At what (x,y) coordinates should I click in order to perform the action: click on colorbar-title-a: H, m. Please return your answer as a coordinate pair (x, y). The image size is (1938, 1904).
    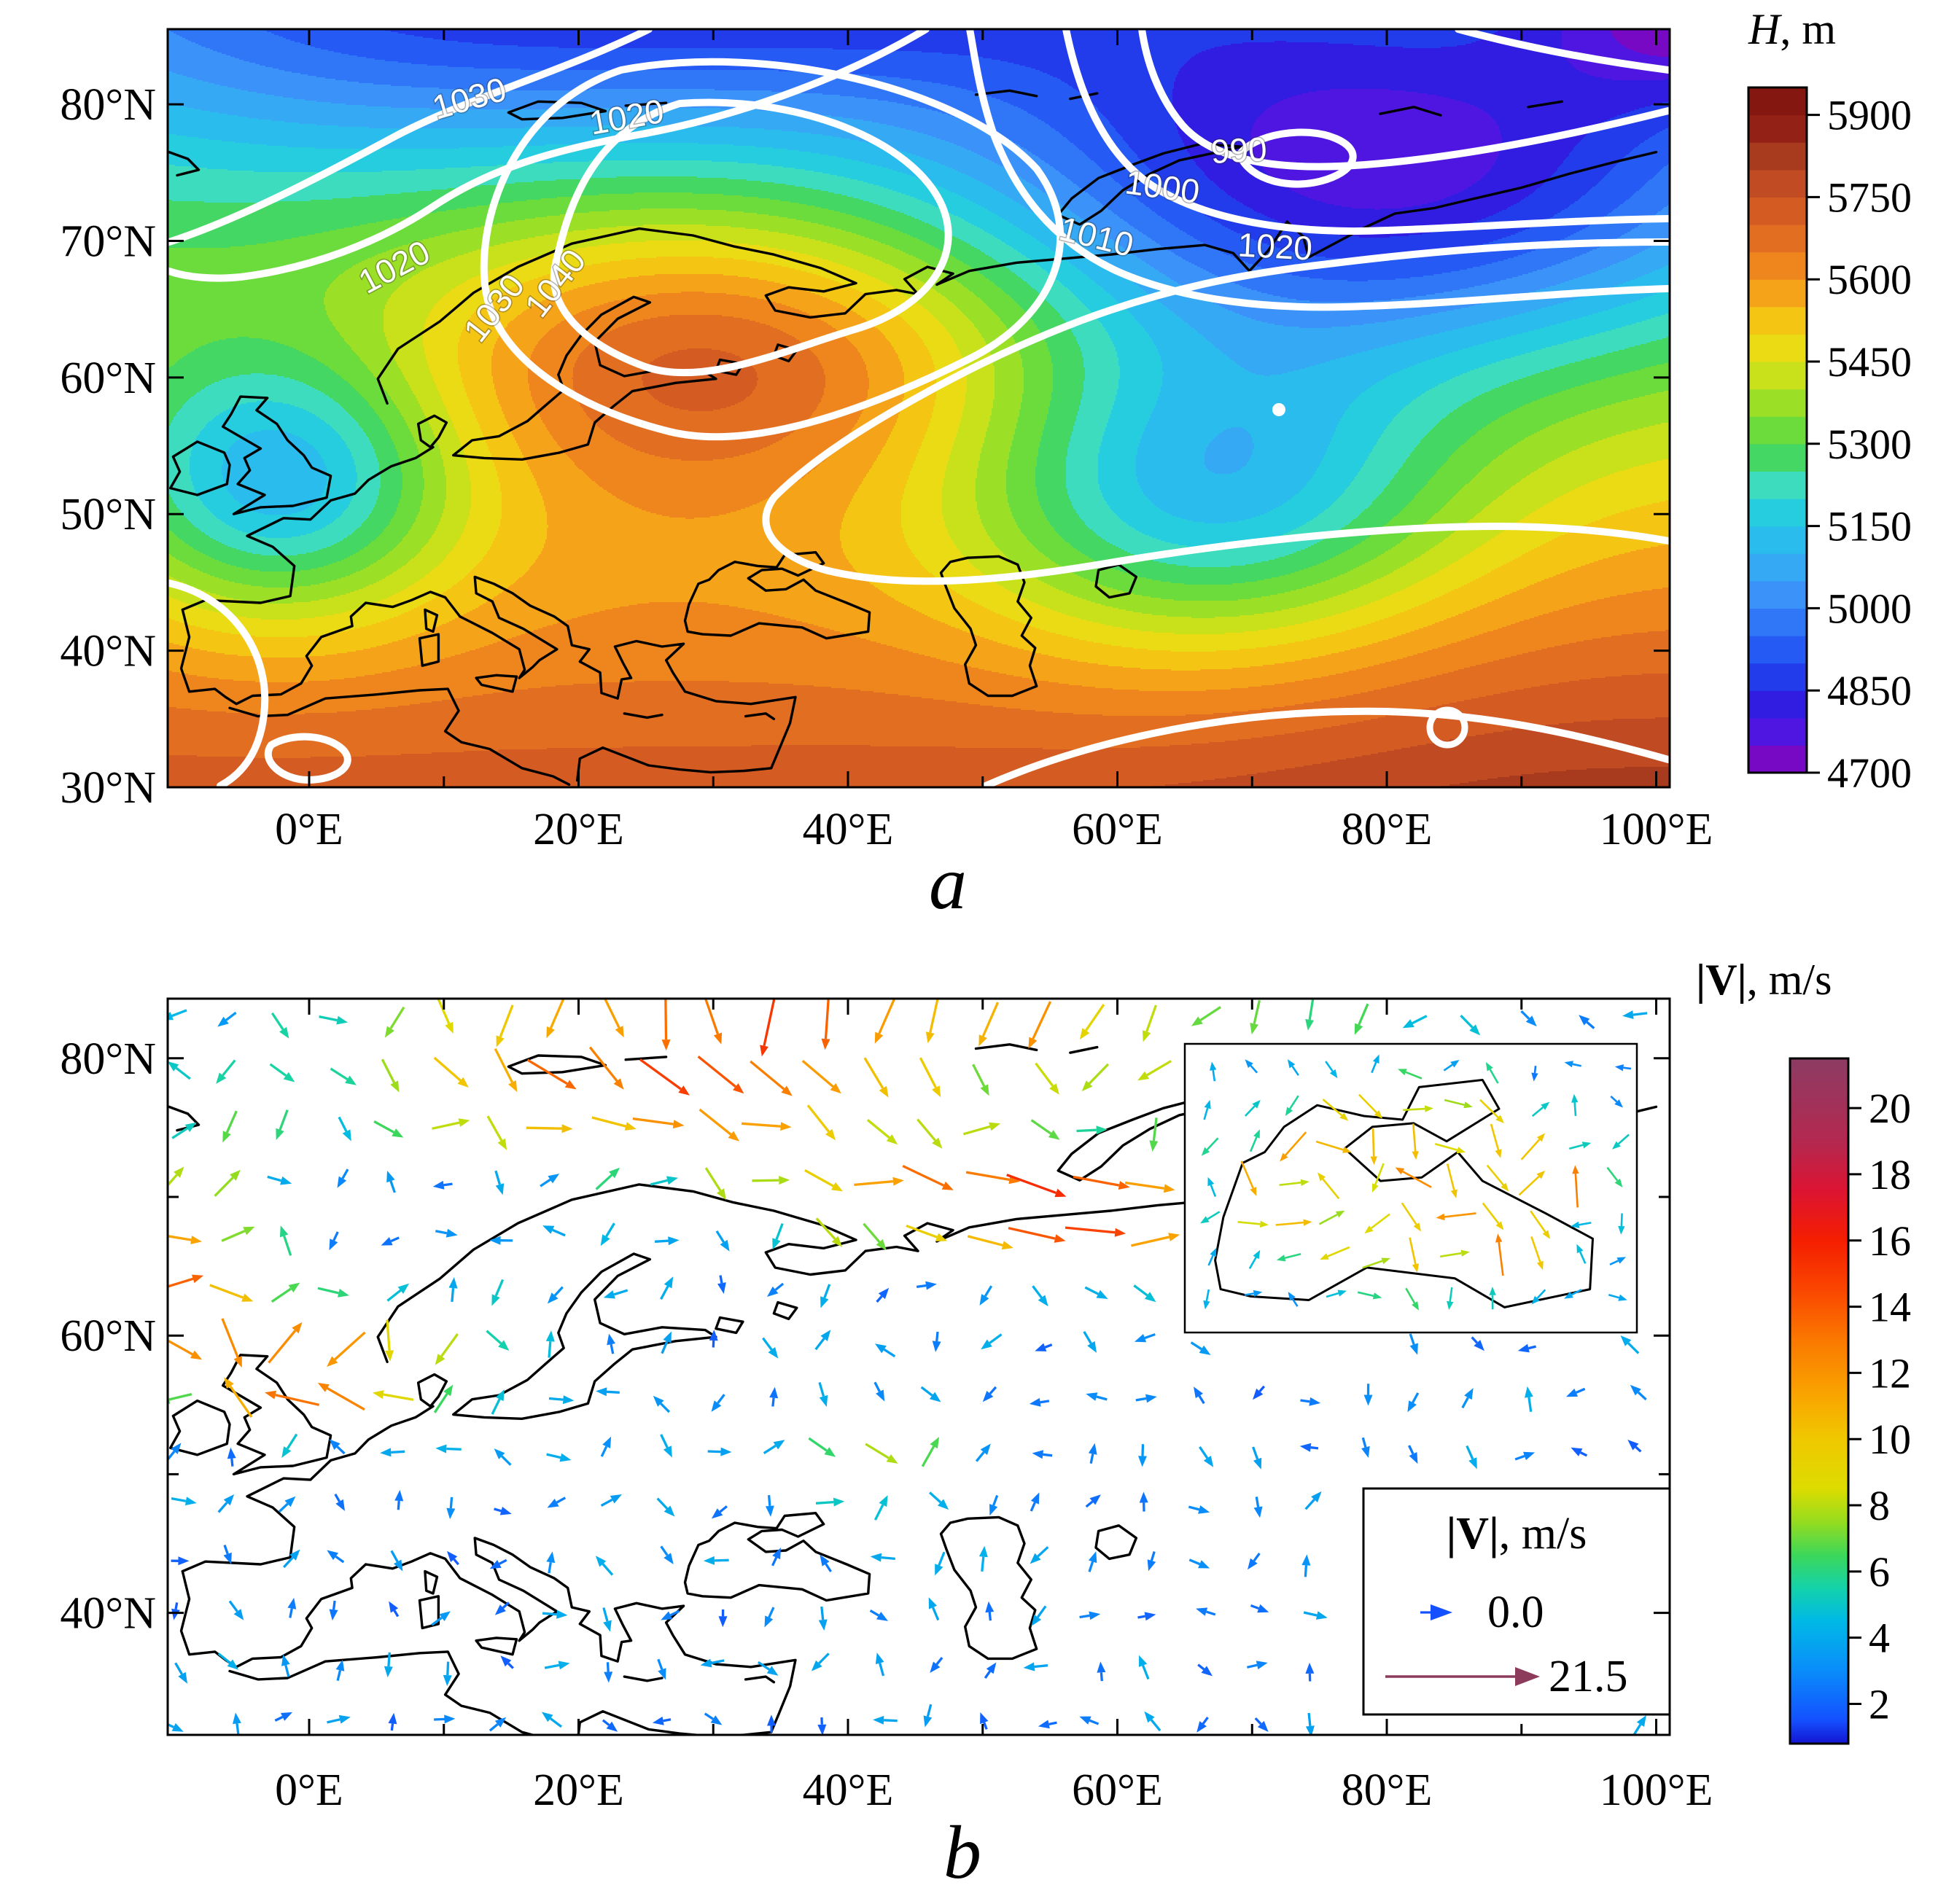
    Looking at the image, I should click on (1792, 29).